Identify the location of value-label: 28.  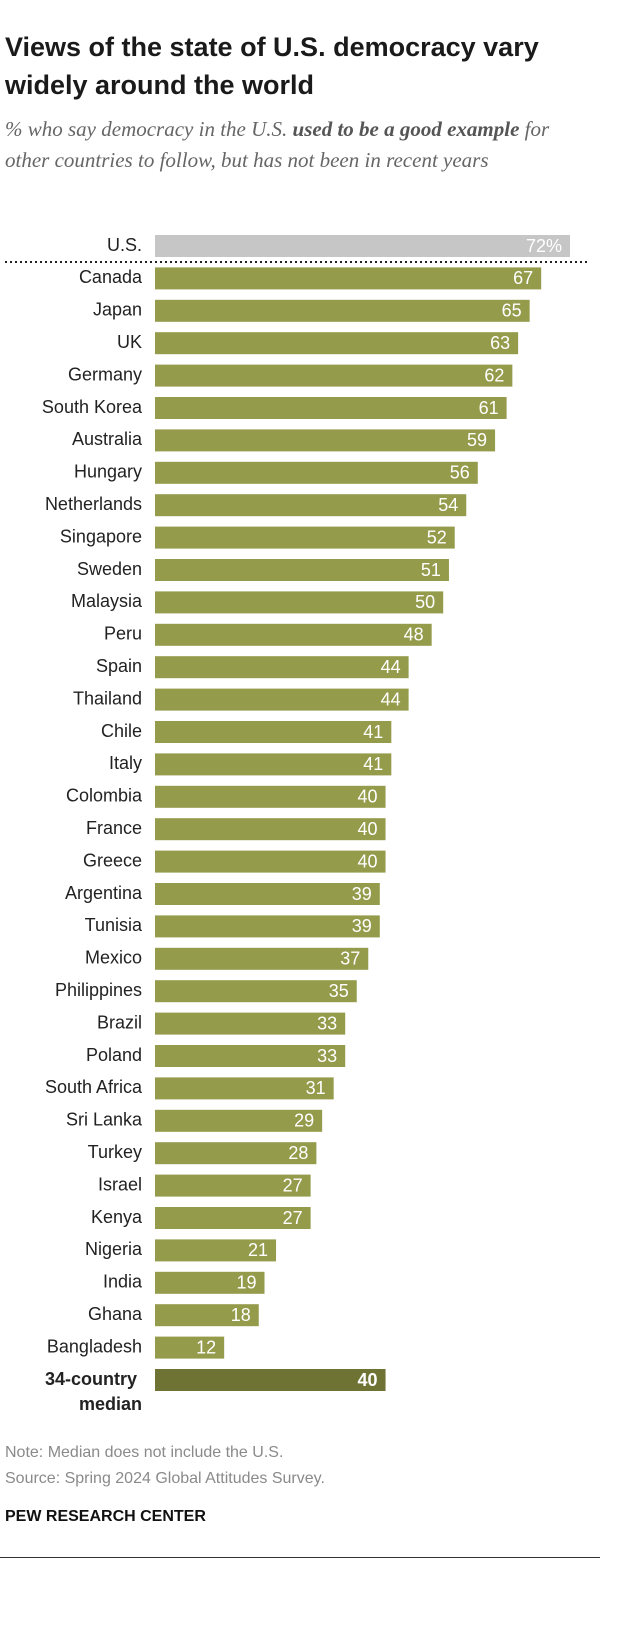
(298, 1153).